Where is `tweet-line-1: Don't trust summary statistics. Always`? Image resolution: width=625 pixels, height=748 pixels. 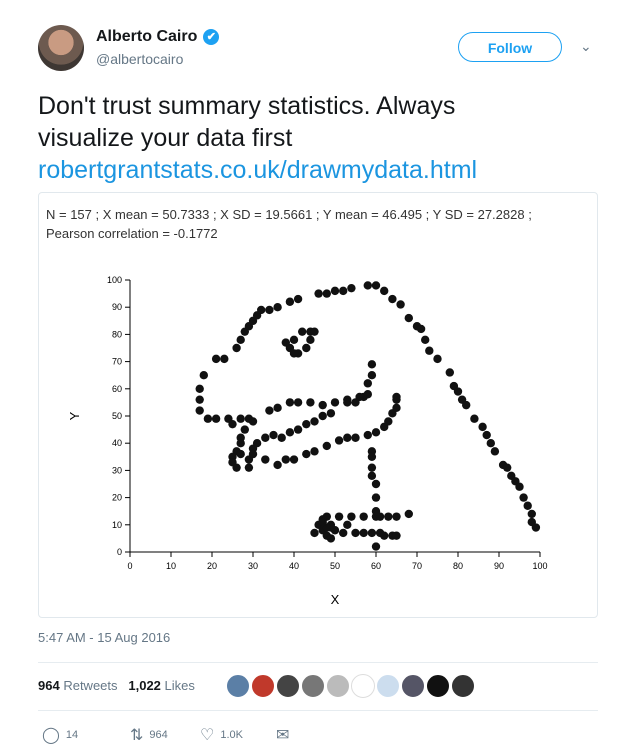
tweet-line-1: Don't trust summary statistics. Always is located at coordinates (247, 106).